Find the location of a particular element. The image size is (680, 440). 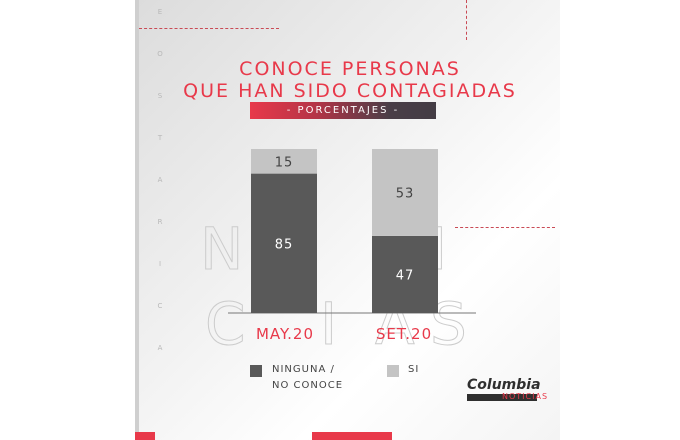

data-label: 85 is located at coordinates (284, 244).